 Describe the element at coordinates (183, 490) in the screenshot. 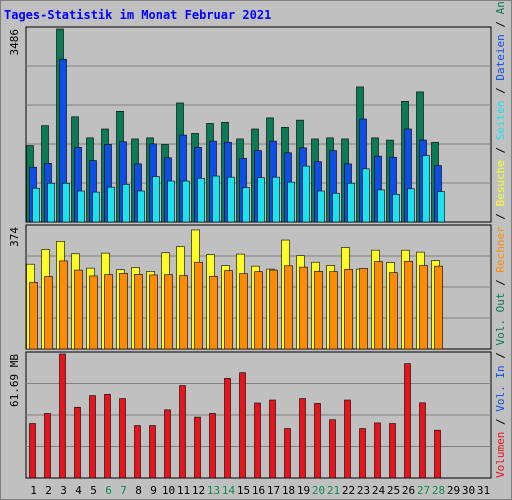

I see `x-tick-11: 11` at that location.